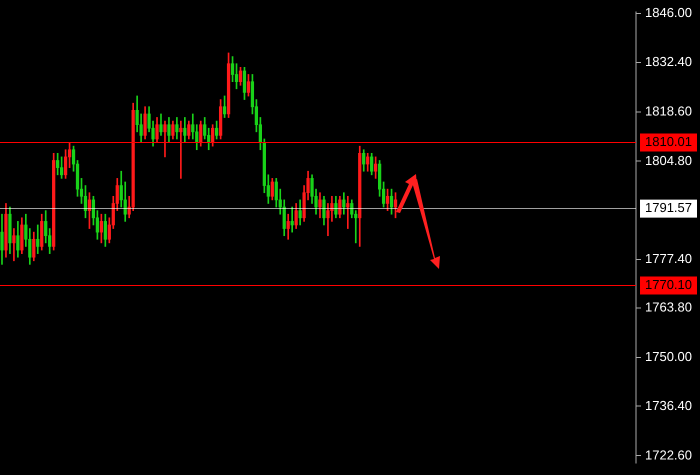 Image resolution: width=700 pixels, height=475 pixels. Describe the element at coordinates (668, 258) in the screenshot. I see `y-tick-label: 1777.40` at that location.